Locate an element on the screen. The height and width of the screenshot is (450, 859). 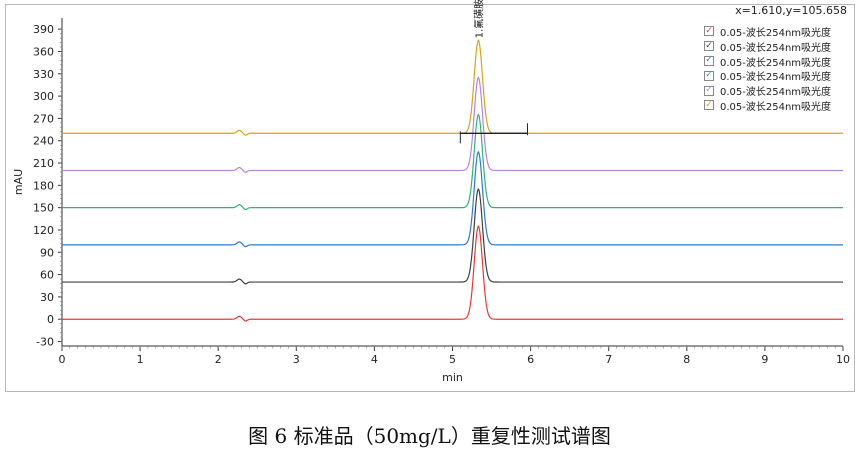
legend-item-6: ✓ 0.05-波长254nm吸光度 is located at coordinates (767, 105).